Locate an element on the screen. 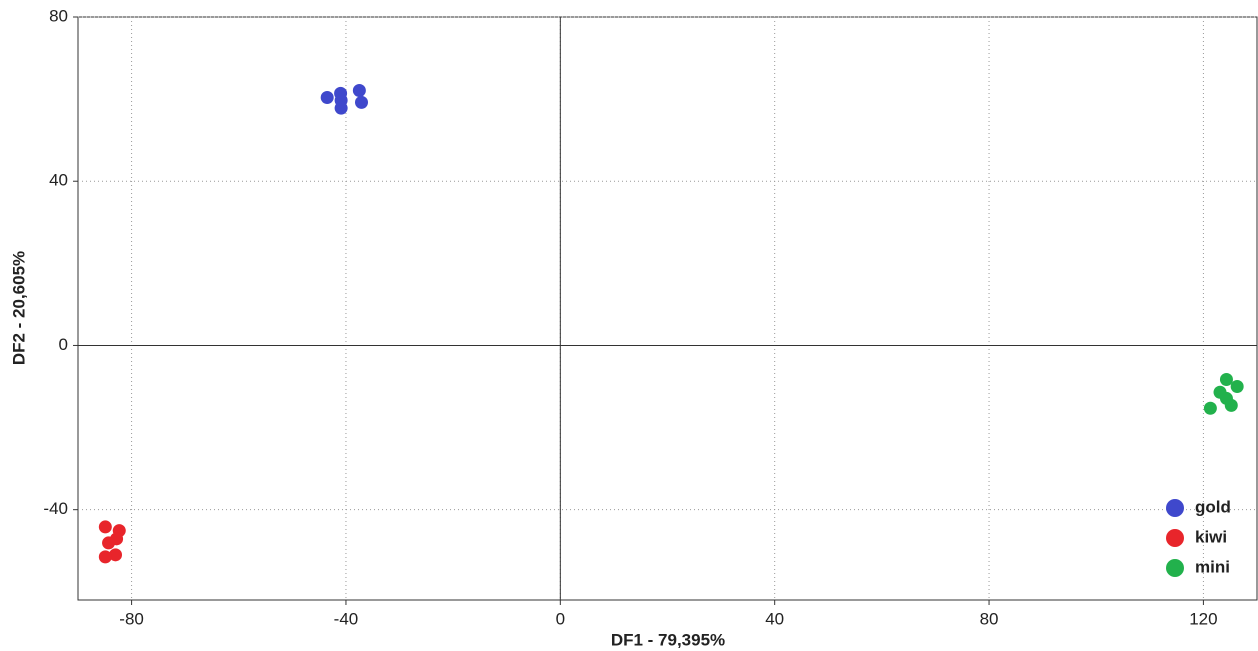  x-tick-label: -40 is located at coordinates (346, 618).